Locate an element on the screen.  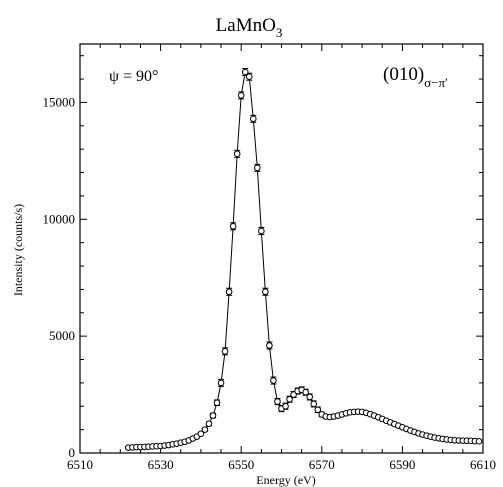
reflection-annotation: (010)σ−π′ is located at coordinates (415, 77).